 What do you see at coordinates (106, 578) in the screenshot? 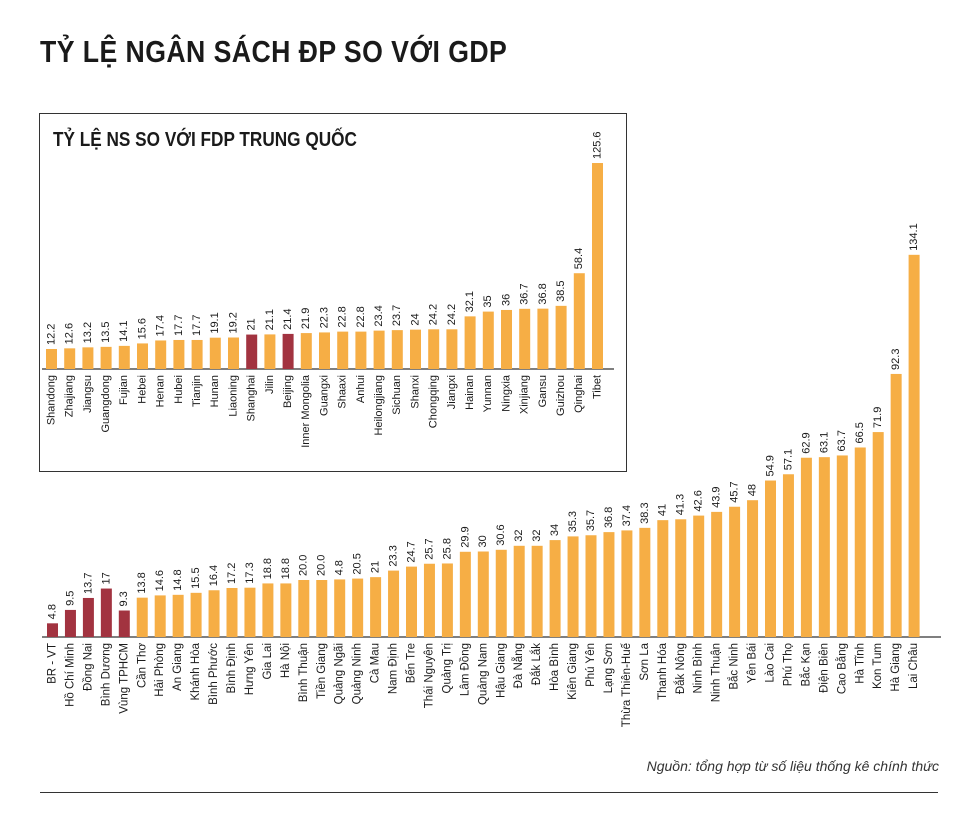
I see `data-label: 17` at bounding box center [106, 578].